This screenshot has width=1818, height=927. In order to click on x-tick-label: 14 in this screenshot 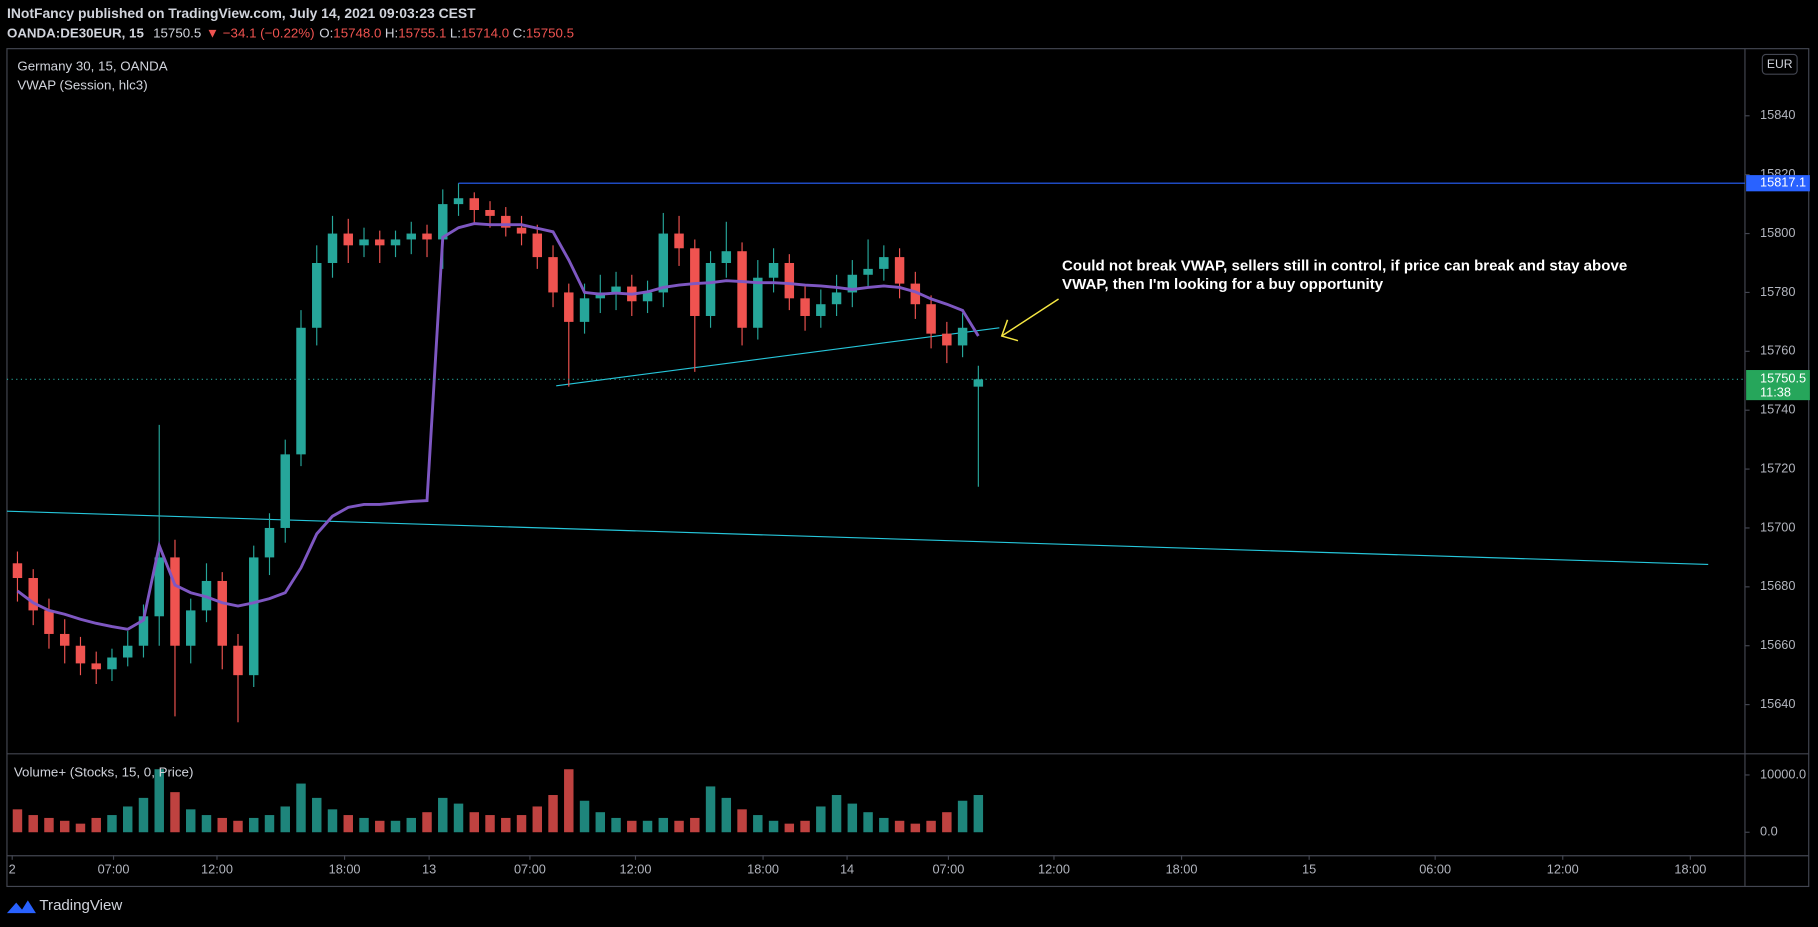, I will do `click(847, 869)`.